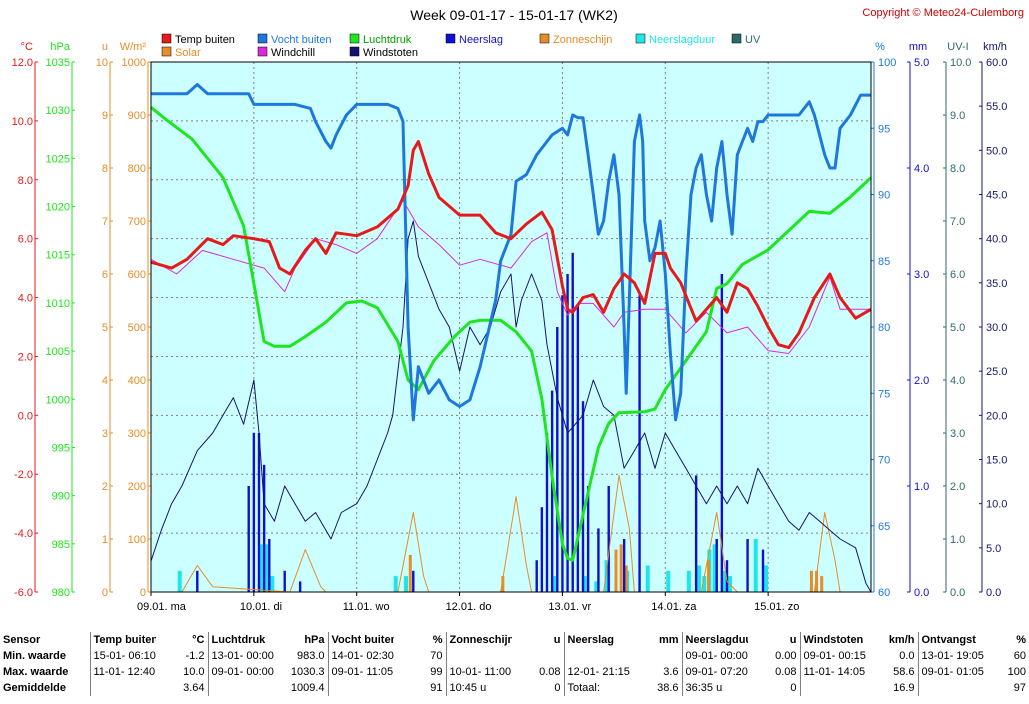  Describe the element at coordinates (27, 47) in the screenshot. I see `axis-unit-label: °C` at that location.